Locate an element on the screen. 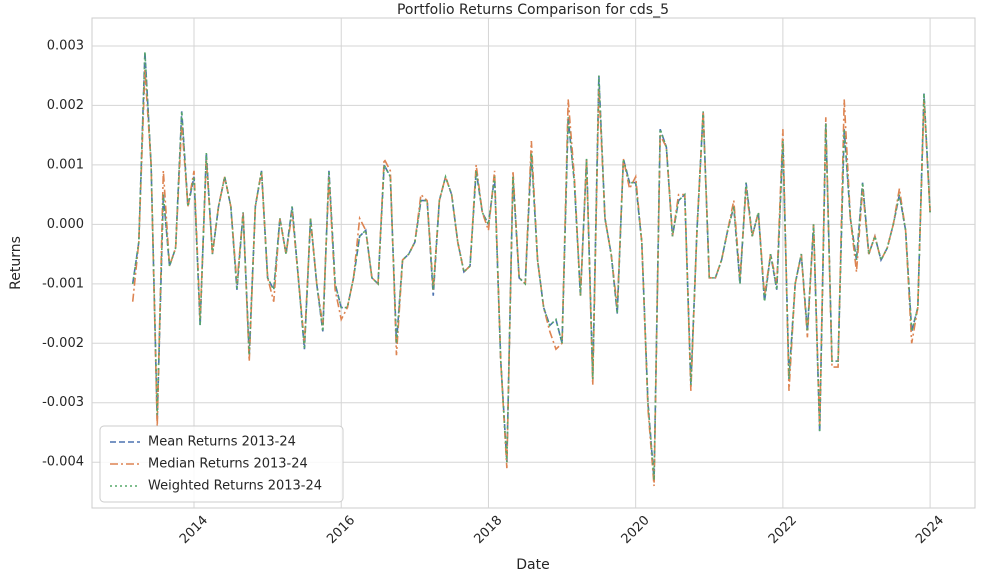 This screenshot has height=588, width=984. legend-box is located at coordinates (221, 464).